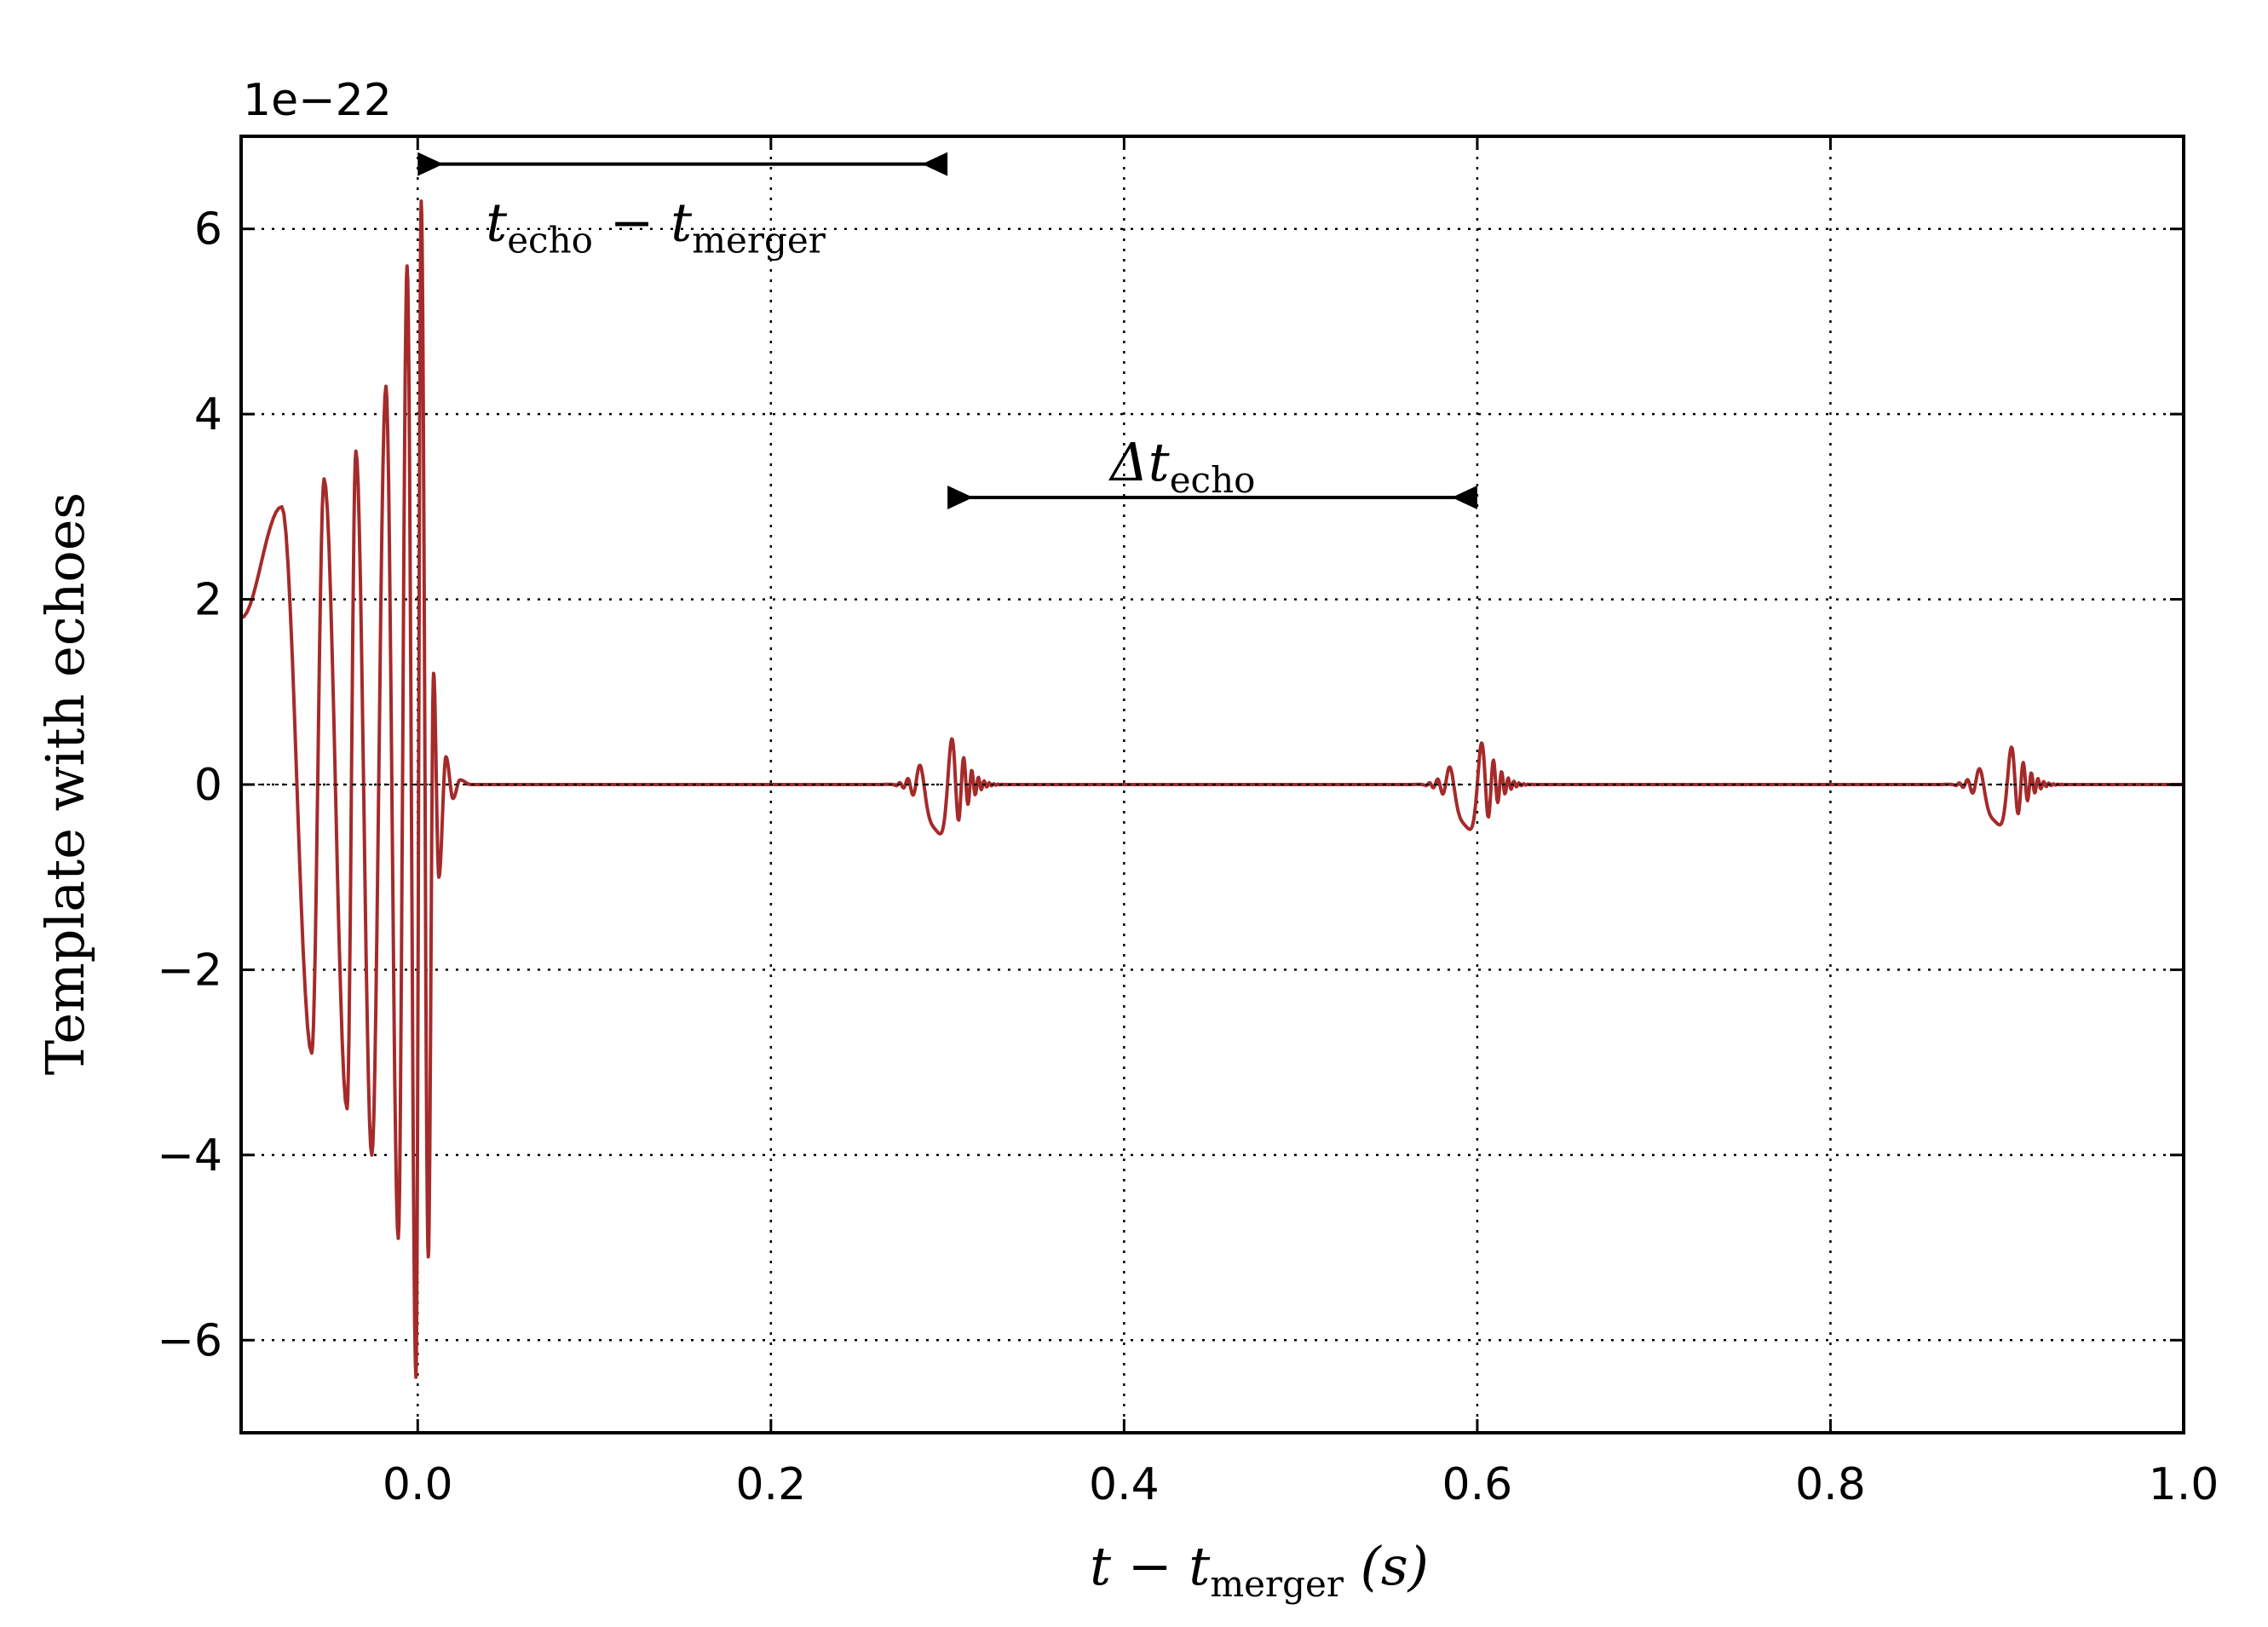  What do you see at coordinates (1386, 1566) in the screenshot?
I see `x-axis-label-suffix: (s)` at bounding box center [1386, 1566].